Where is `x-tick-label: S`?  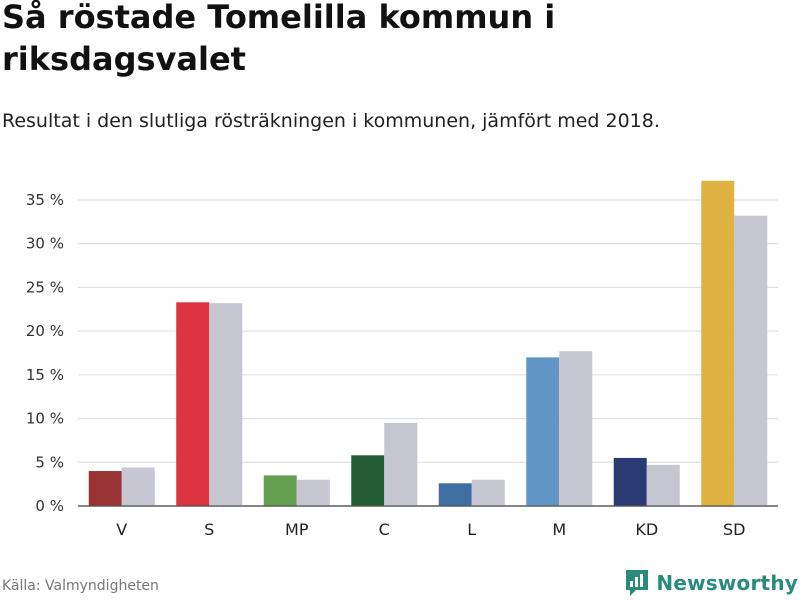
x-tick-label: S is located at coordinates (209, 529).